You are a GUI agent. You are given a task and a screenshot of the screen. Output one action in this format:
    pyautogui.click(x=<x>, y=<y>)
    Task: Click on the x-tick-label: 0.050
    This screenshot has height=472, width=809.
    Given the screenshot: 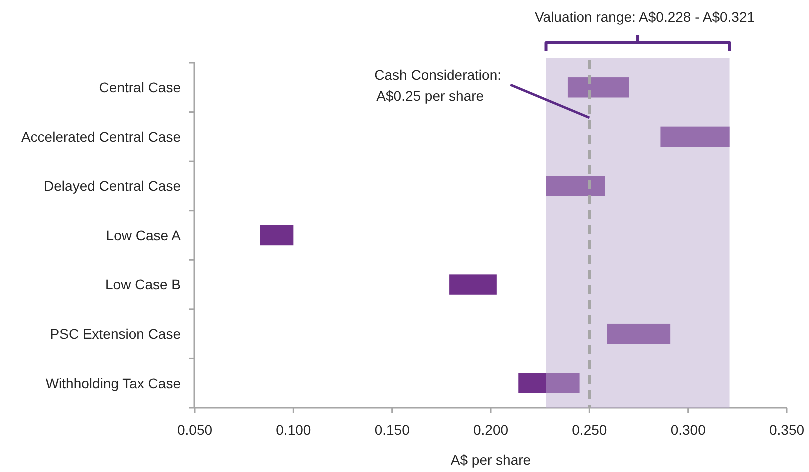 What is the action you would take?
    pyautogui.click(x=195, y=430)
    